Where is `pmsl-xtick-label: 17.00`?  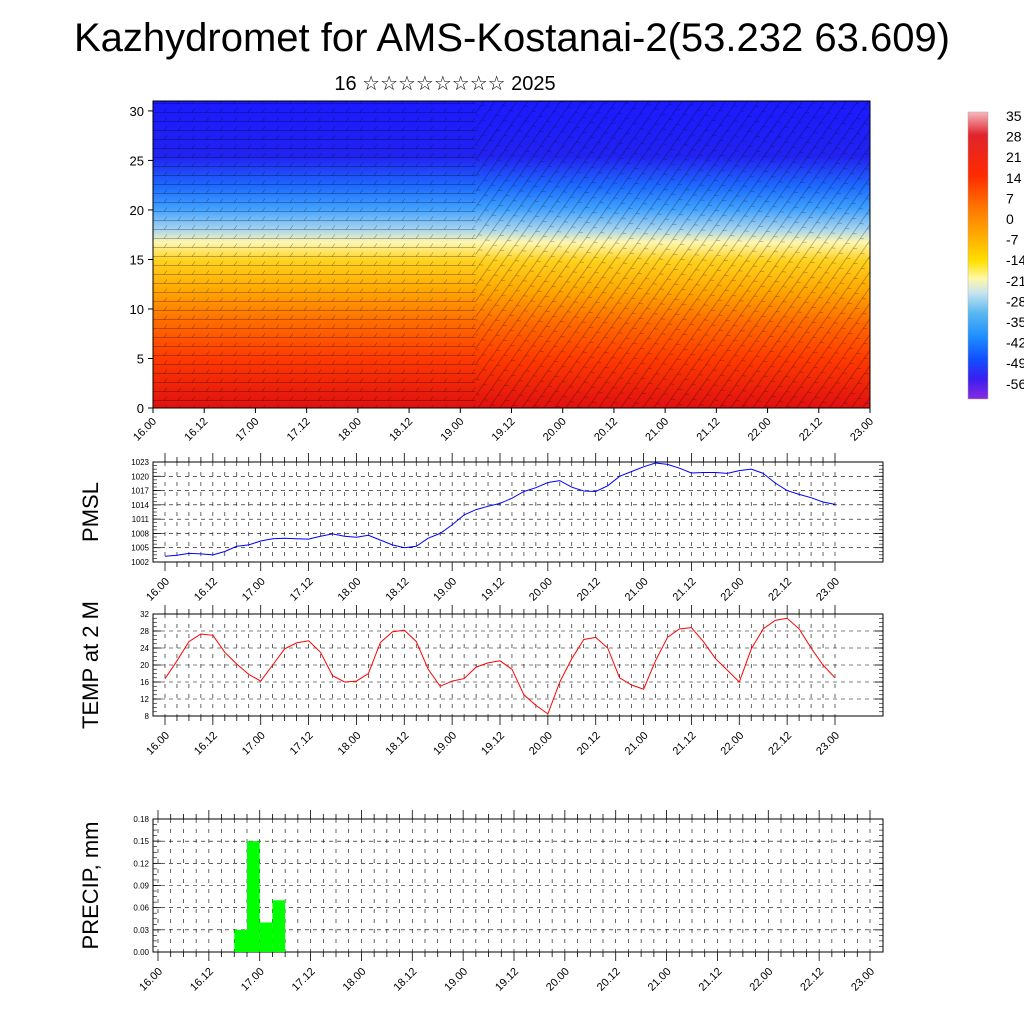
pmsl-xtick-label: 17.00 is located at coordinates (254, 590).